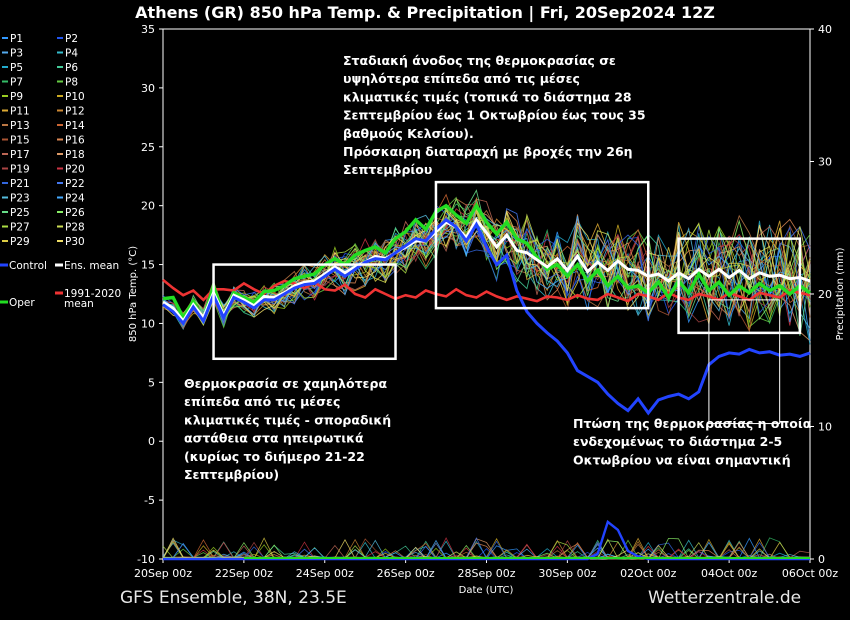 This screenshot has height=620, width=850. What do you see at coordinates (151, 441) in the screenshot?
I see `y-left-tick-label: 0` at bounding box center [151, 441].